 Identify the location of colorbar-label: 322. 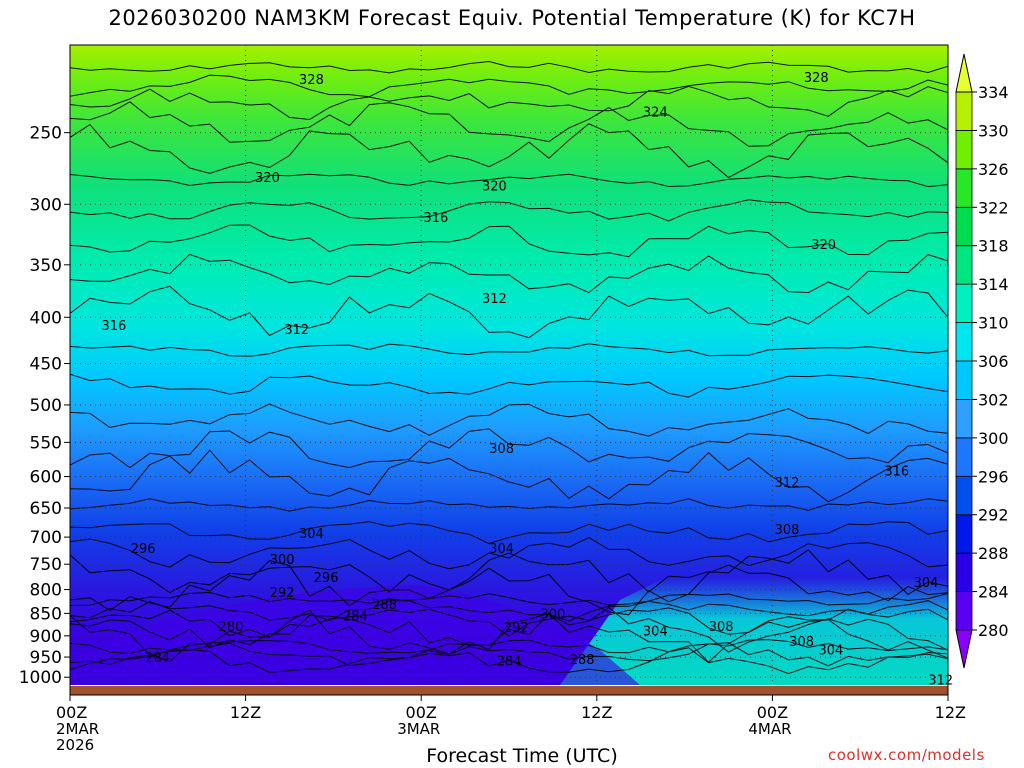
(993, 207).